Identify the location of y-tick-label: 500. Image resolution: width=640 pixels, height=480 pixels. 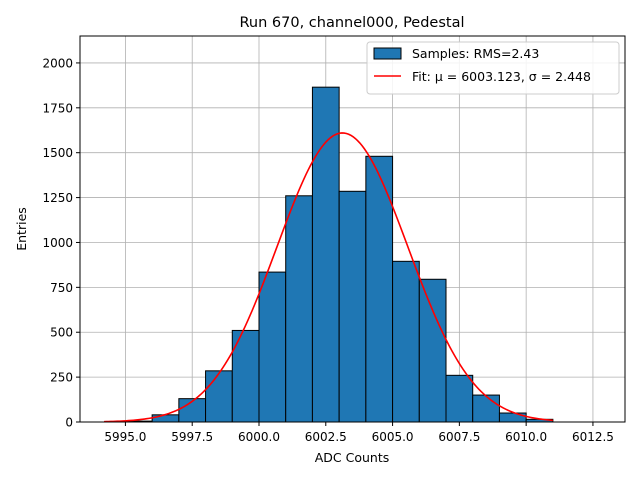
(61, 333).